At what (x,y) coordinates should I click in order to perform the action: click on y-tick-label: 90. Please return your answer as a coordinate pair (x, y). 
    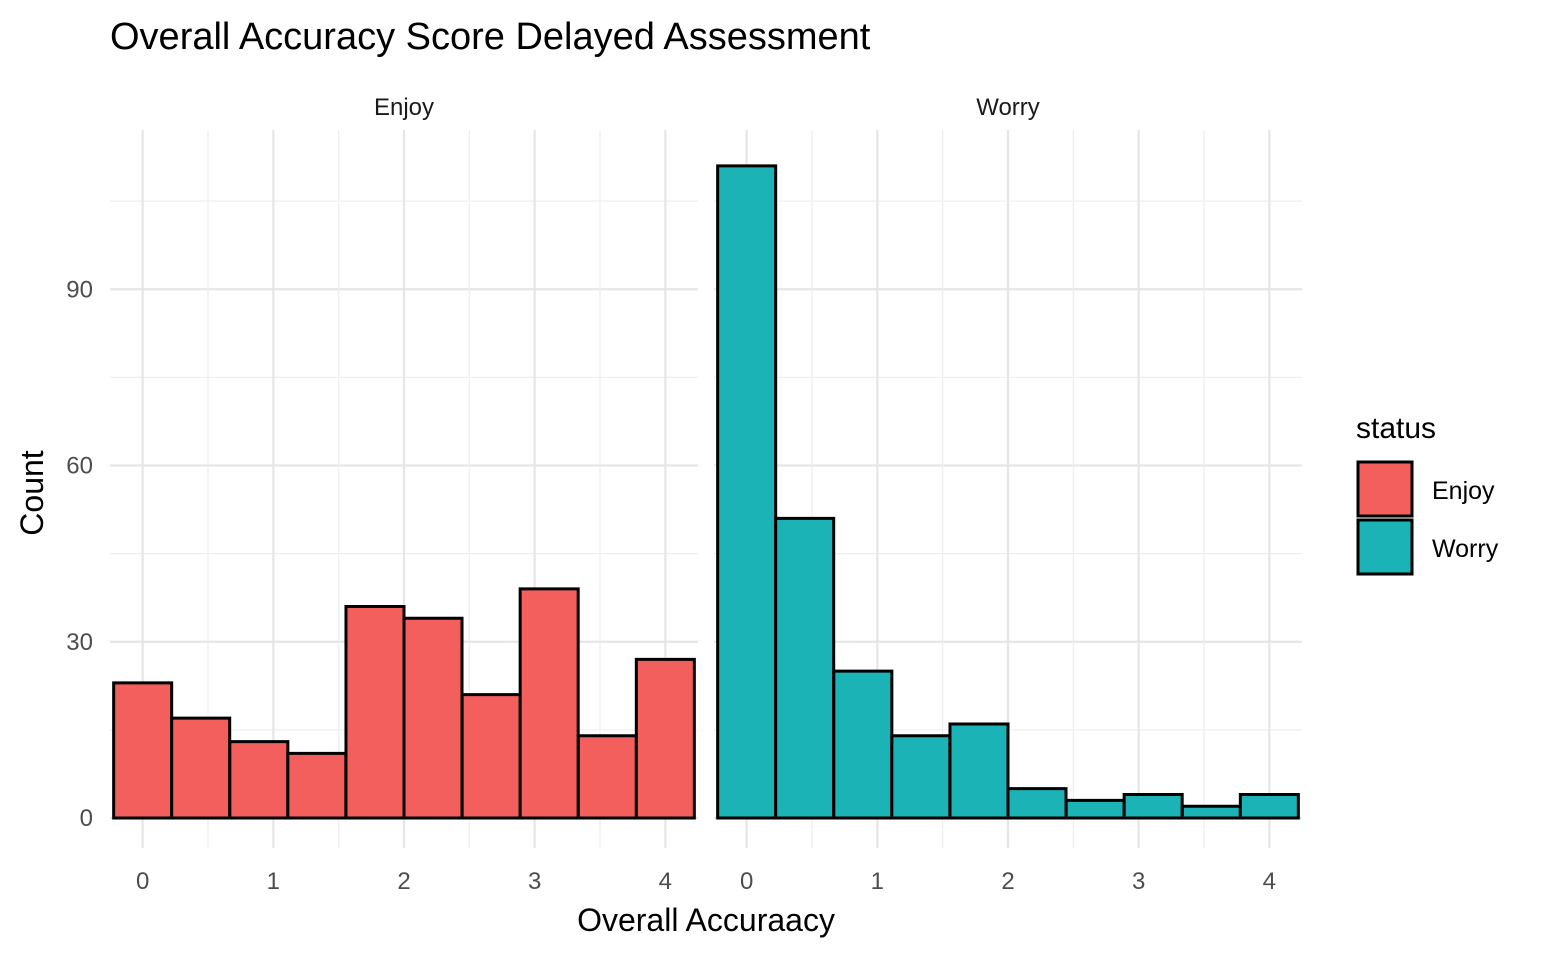
    Looking at the image, I should click on (79, 289).